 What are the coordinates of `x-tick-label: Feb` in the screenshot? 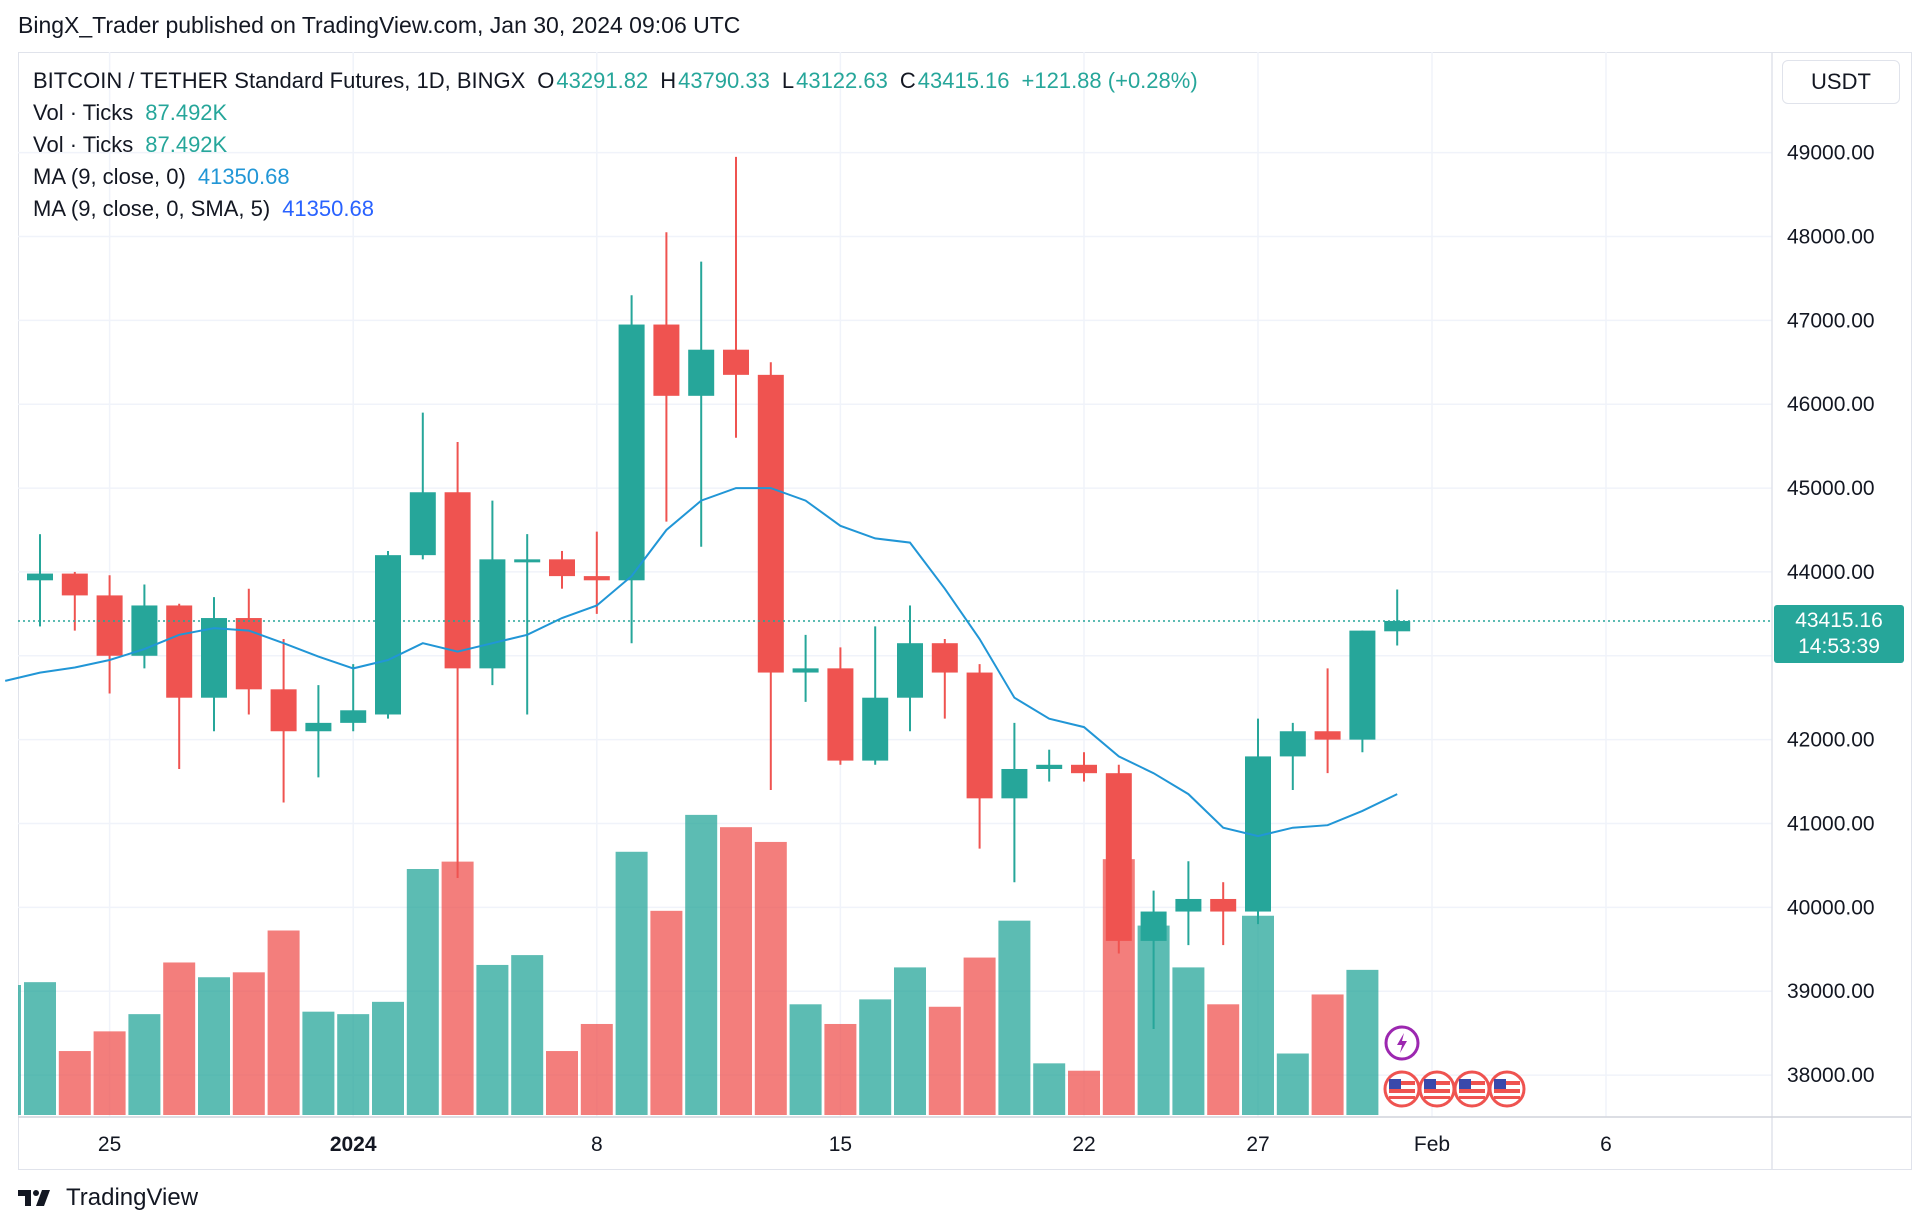 It's located at (1432, 1144).